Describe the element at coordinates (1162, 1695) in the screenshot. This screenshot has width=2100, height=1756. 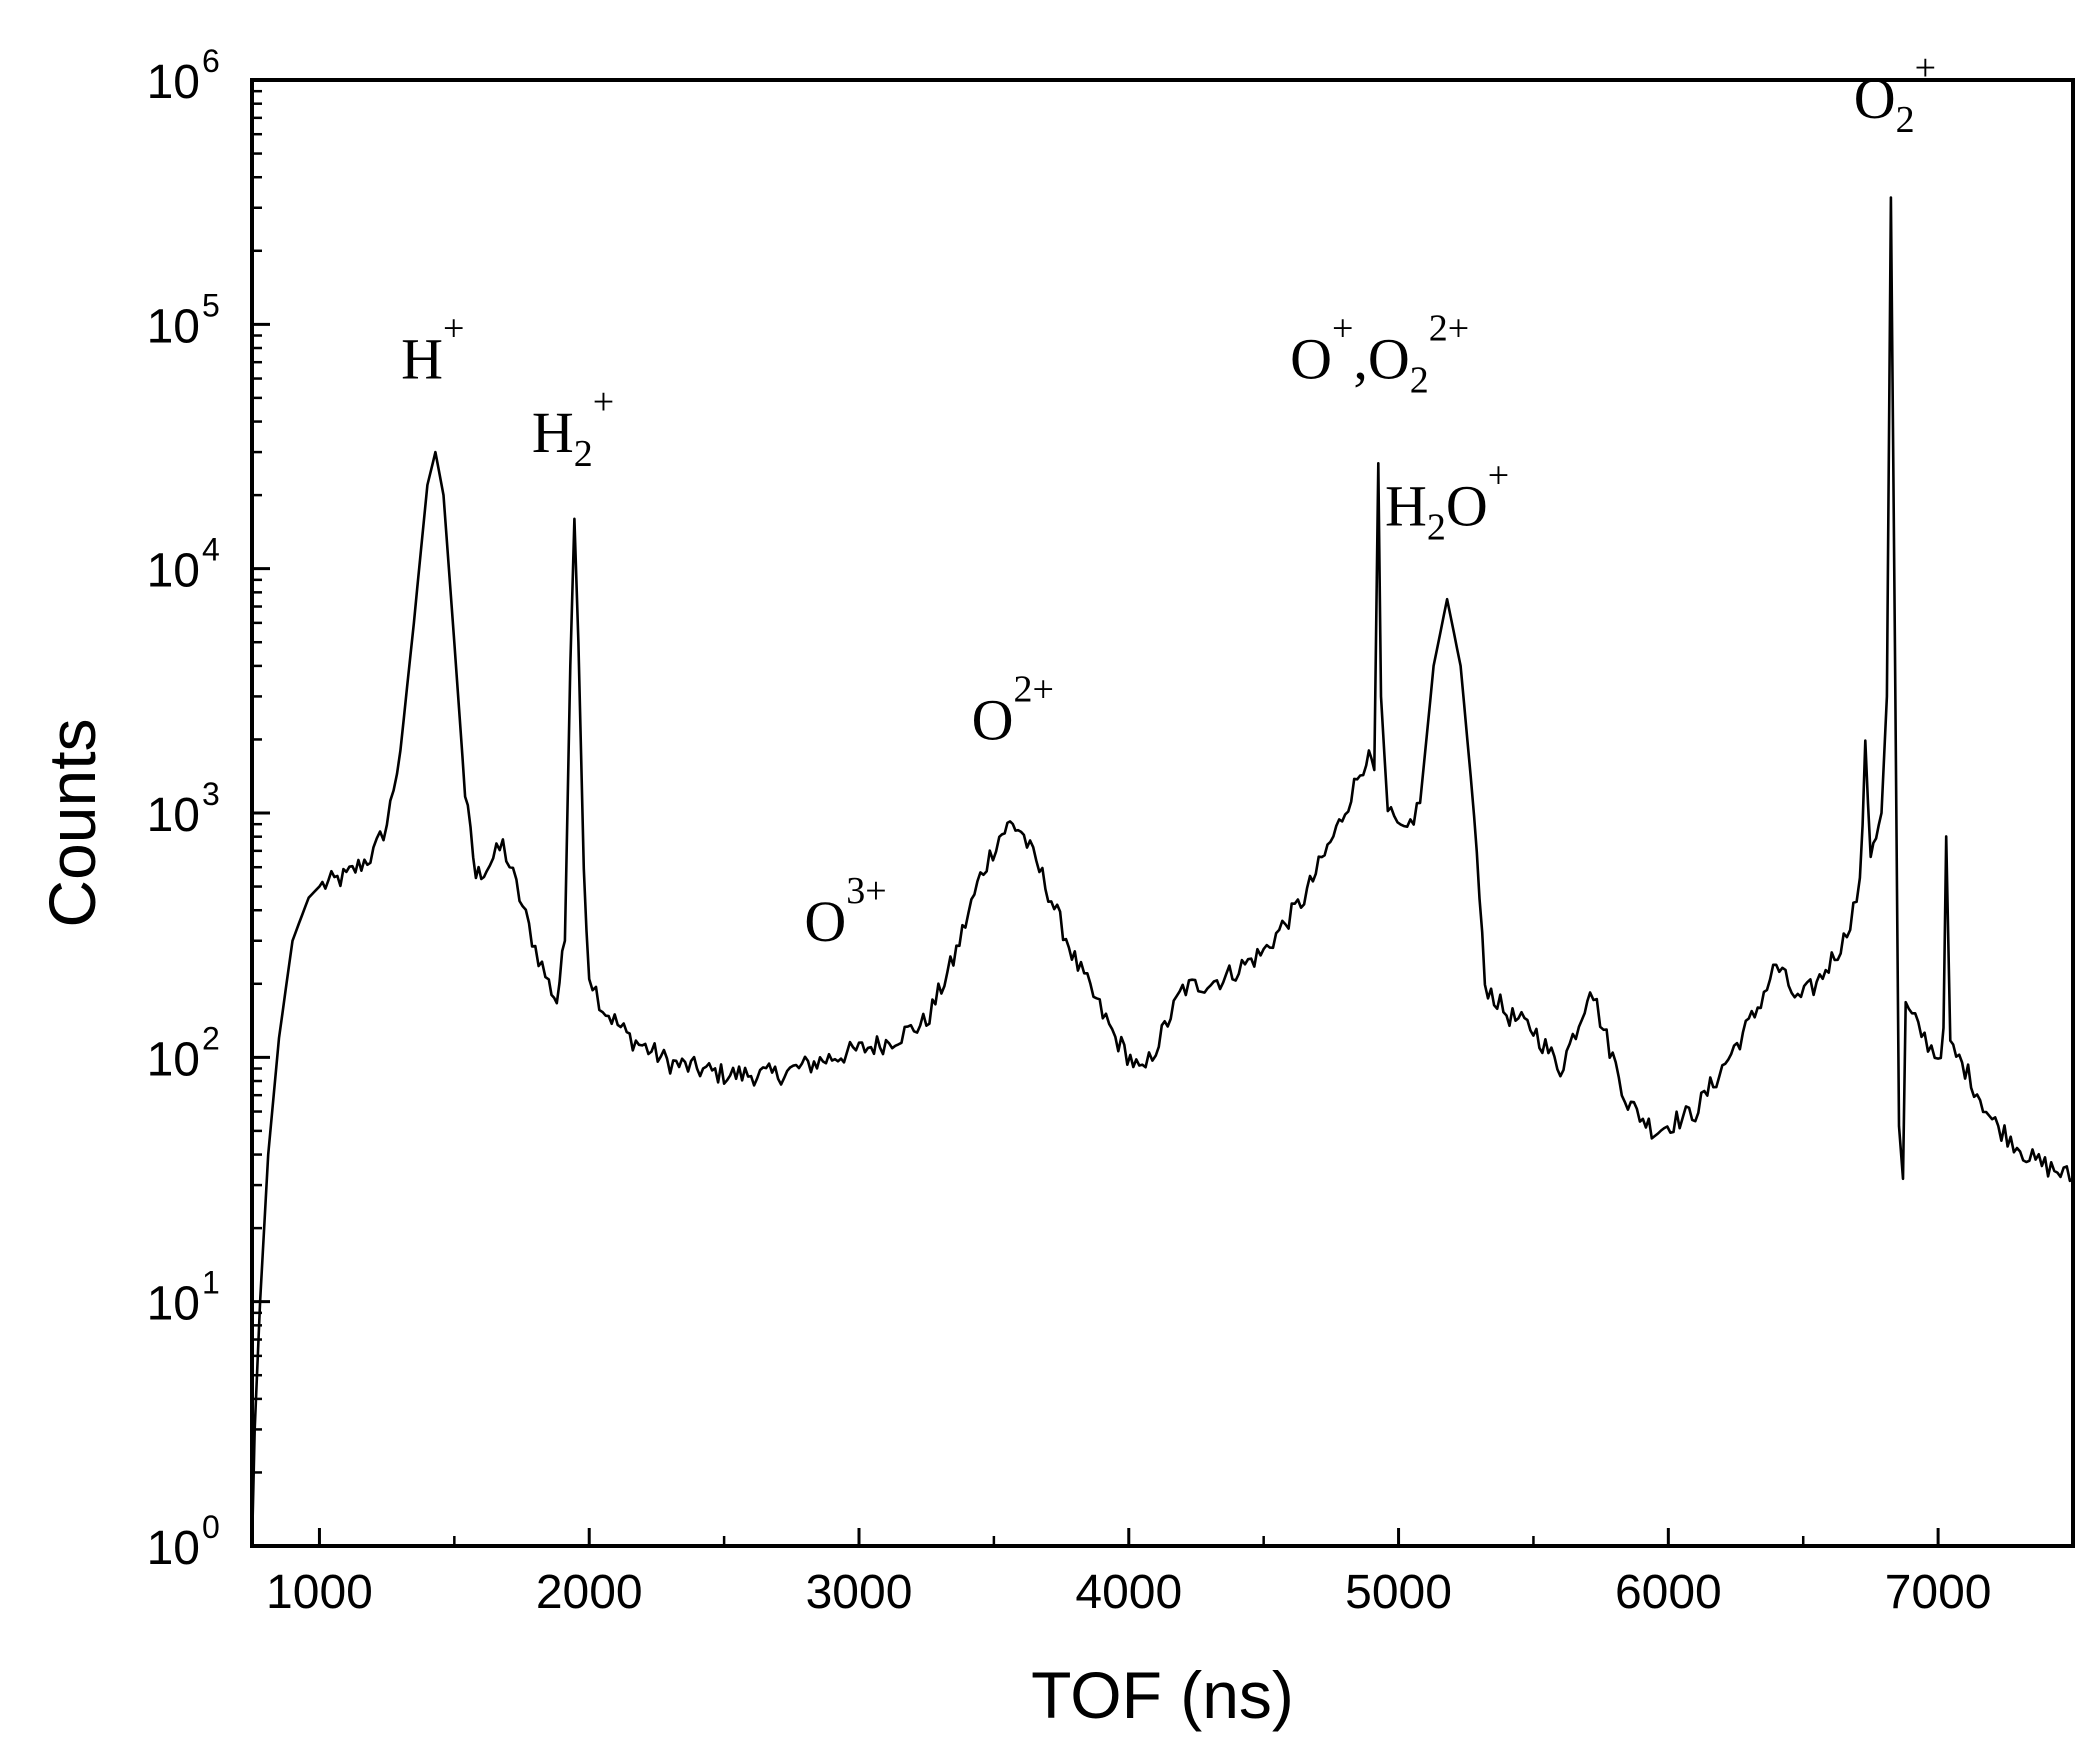
I see `x-axis-title: TOF (ns)` at that location.